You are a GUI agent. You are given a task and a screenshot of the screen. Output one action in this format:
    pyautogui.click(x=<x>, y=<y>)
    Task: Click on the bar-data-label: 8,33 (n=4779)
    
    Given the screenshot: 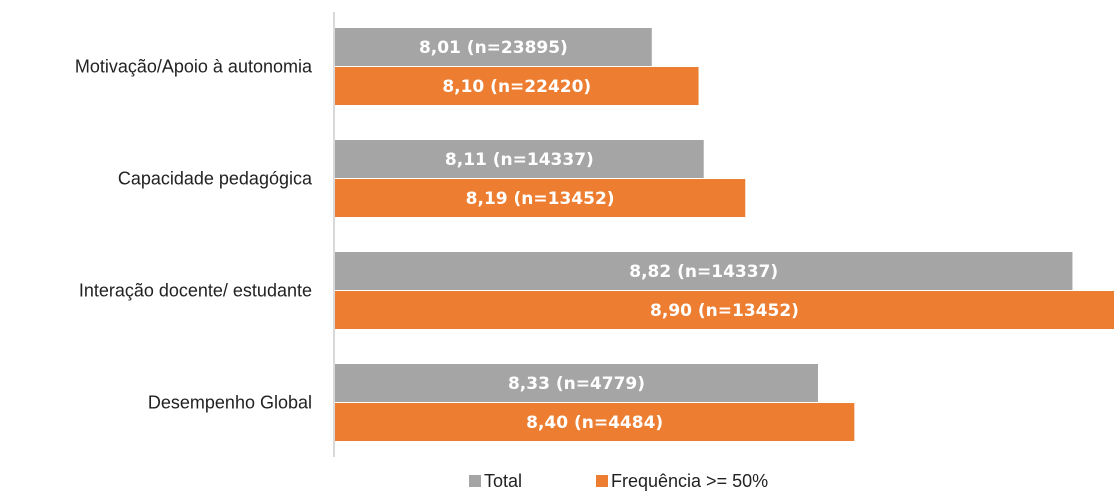 What is the action you would take?
    pyautogui.click(x=576, y=384)
    